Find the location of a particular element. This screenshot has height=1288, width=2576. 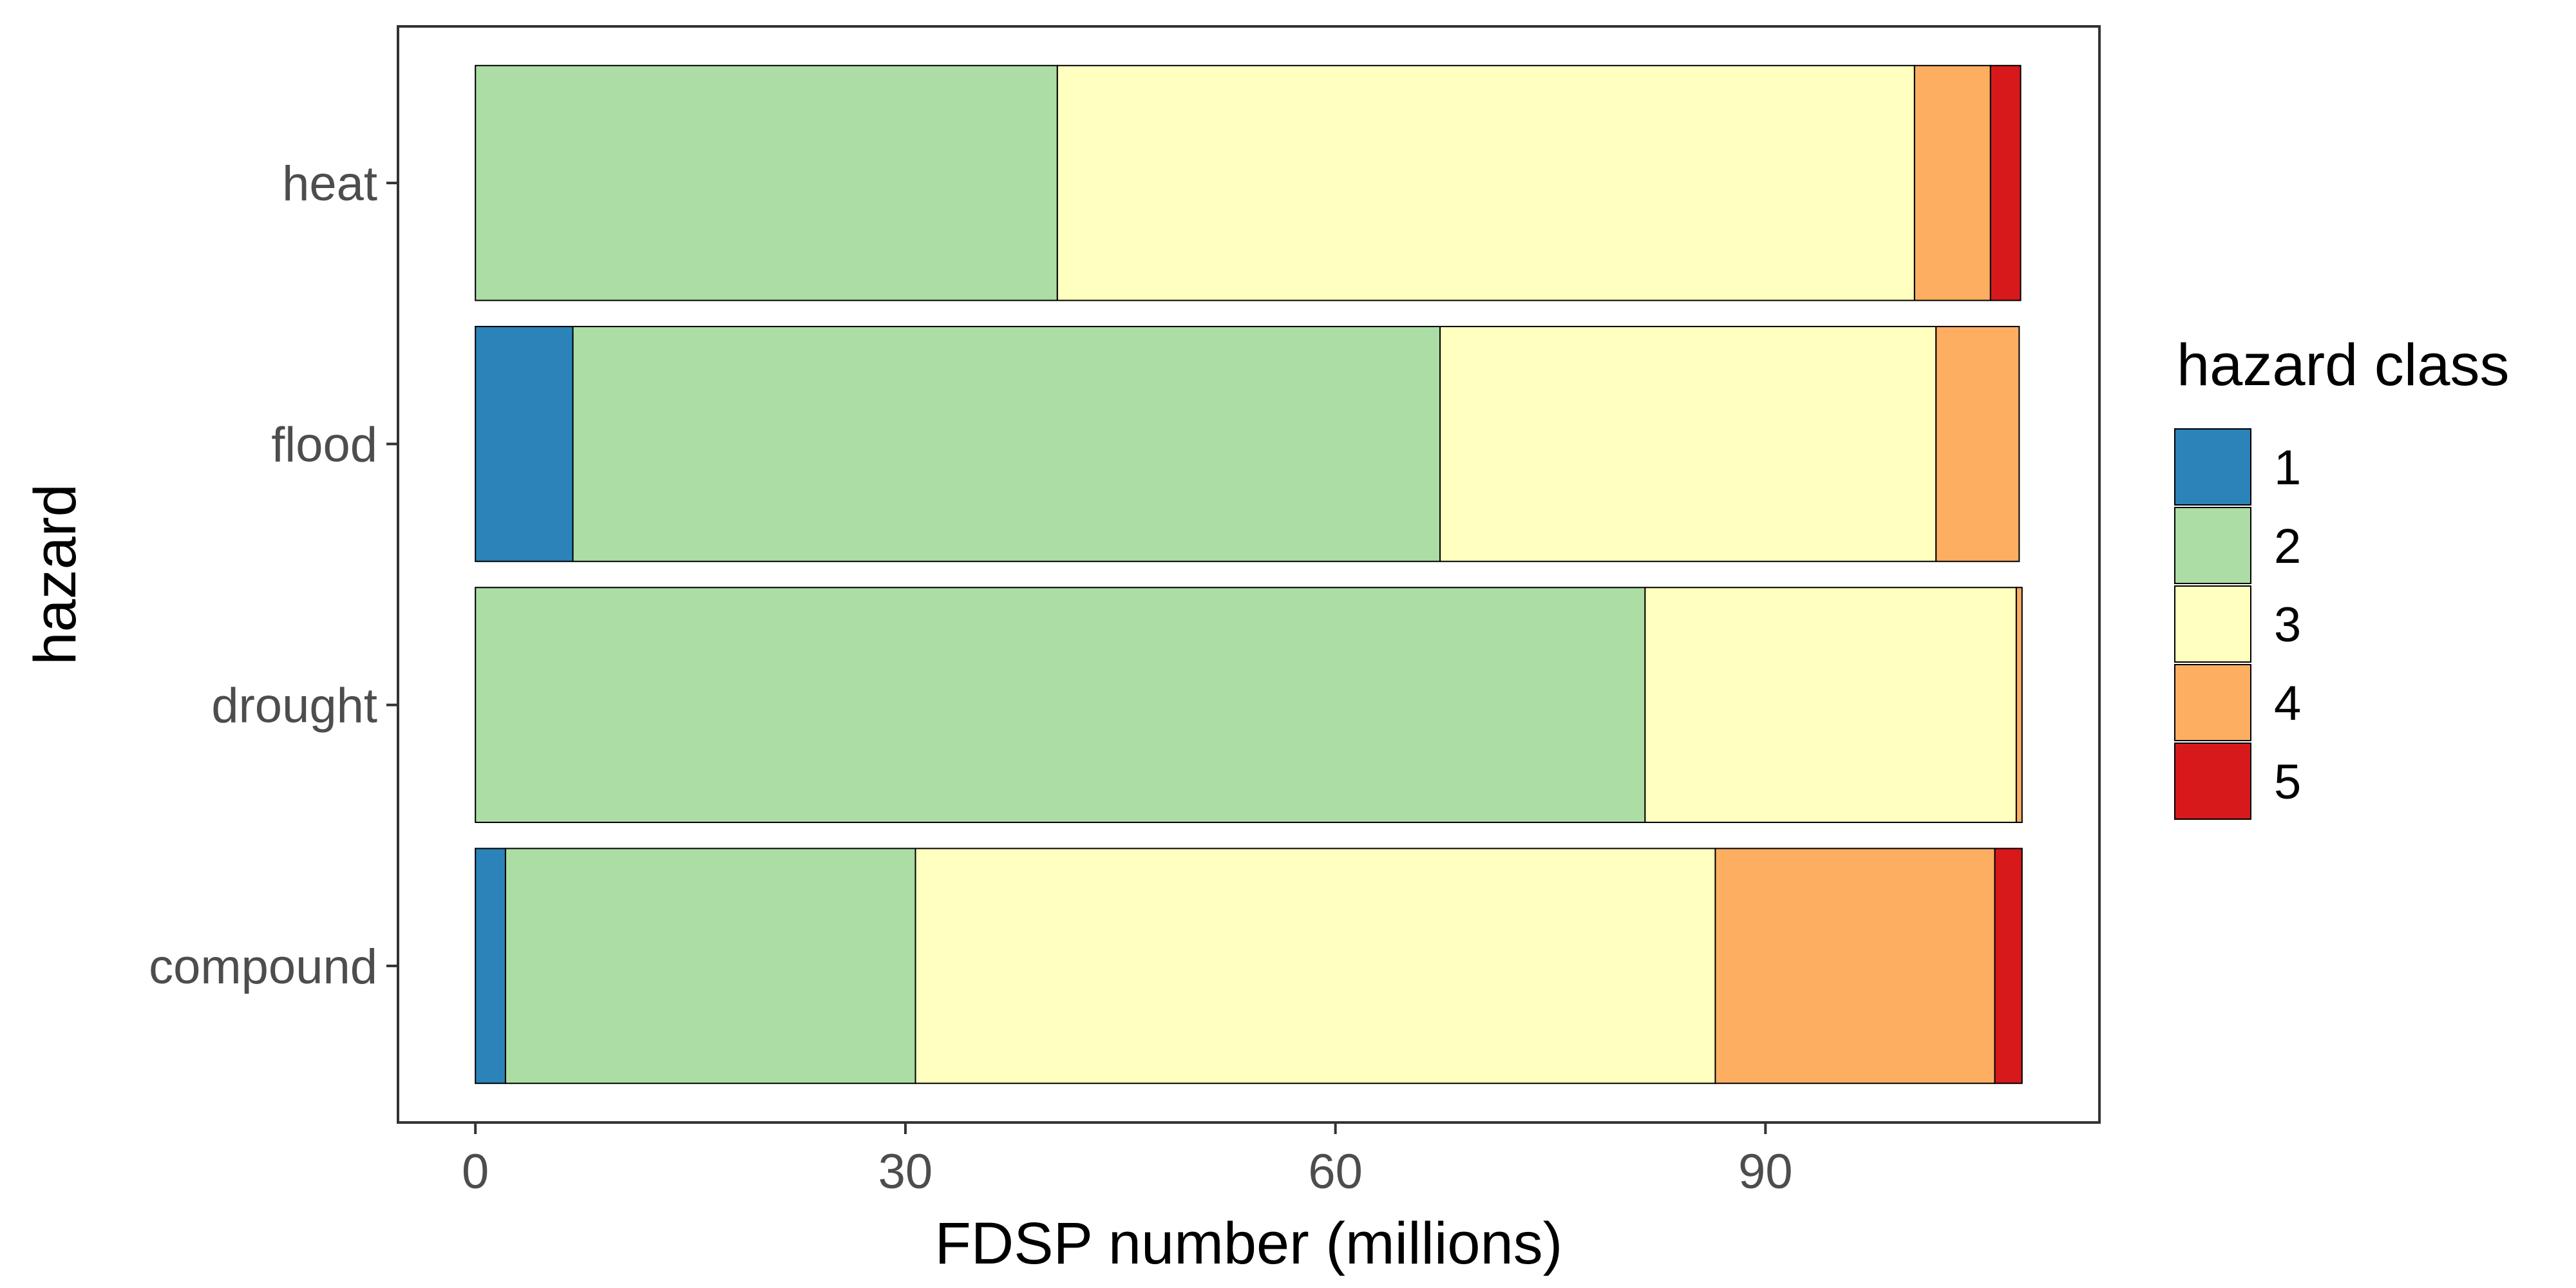

x-axis: 0 30 60 90 is located at coordinates (1127, 1160).